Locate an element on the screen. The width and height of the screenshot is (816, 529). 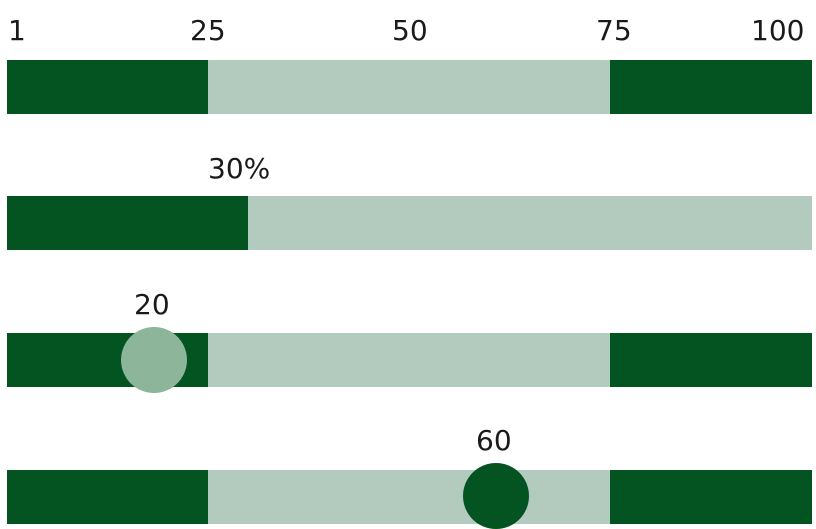
scale-tick-1: 1 is located at coordinates (17, 30).